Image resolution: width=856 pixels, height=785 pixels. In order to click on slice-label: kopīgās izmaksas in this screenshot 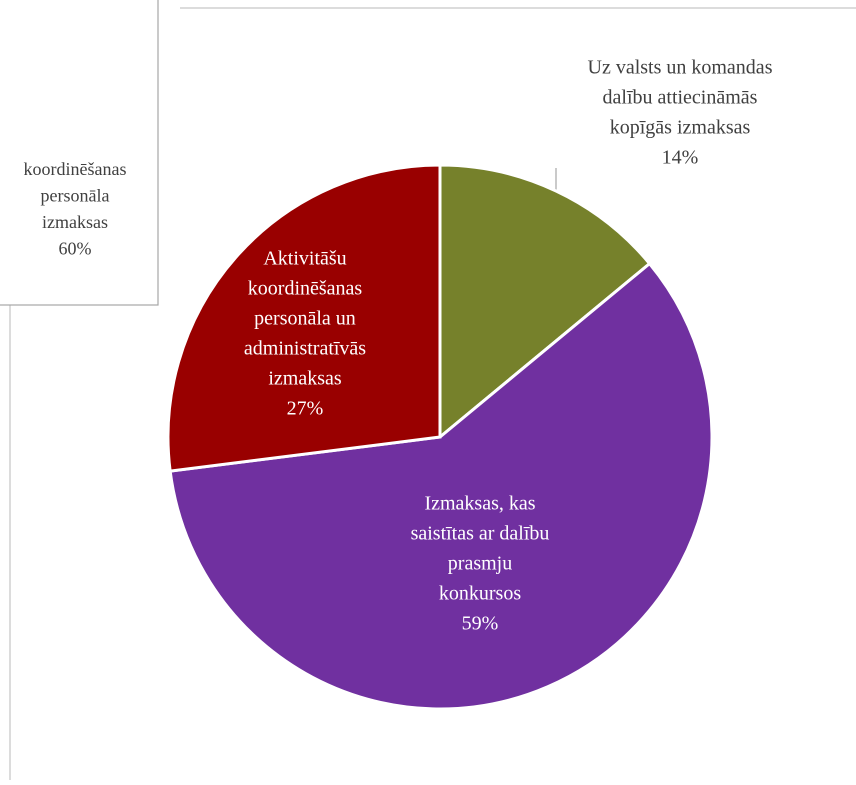, I will do `click(680, 128)`.